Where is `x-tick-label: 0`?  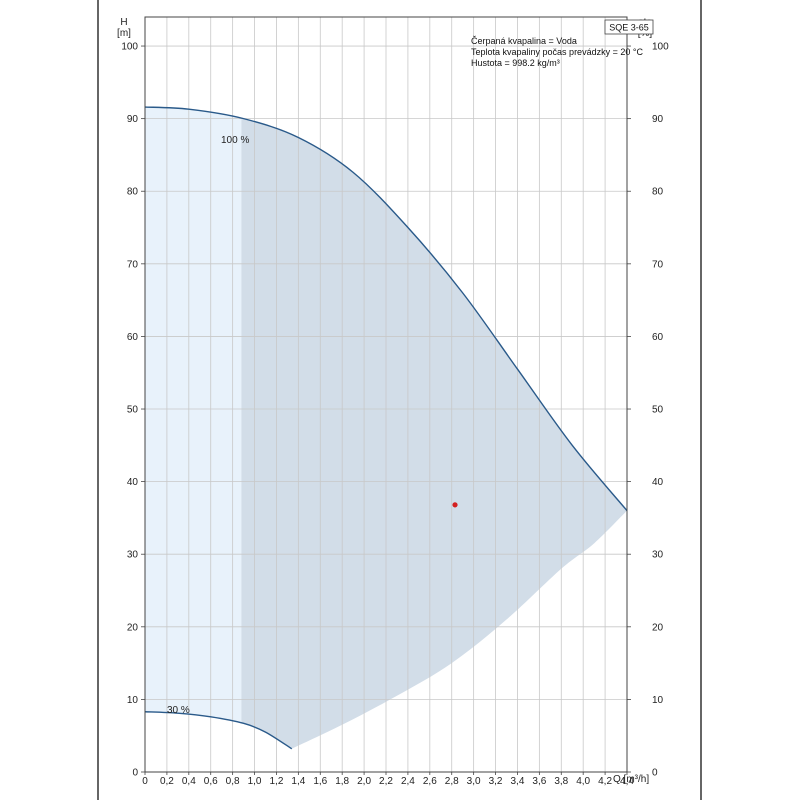 x-tick-label: 0 is located at coordinates (145, 781).